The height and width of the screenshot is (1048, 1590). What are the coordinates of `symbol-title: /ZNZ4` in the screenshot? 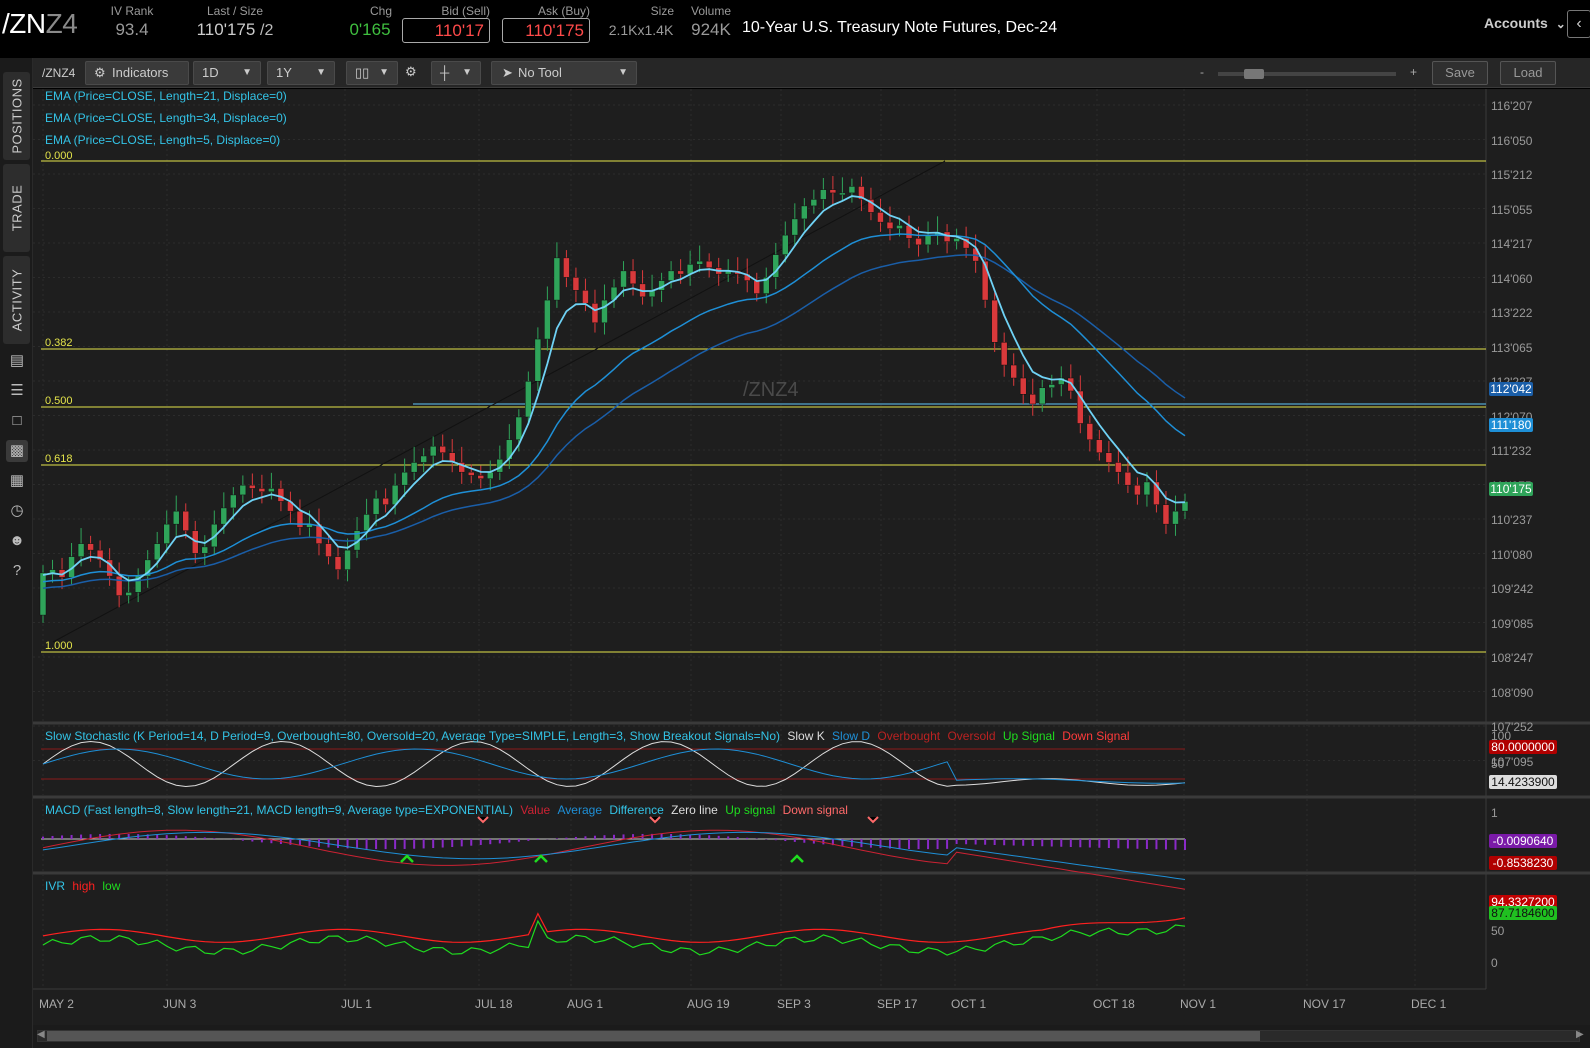 It's located at (40, 23).